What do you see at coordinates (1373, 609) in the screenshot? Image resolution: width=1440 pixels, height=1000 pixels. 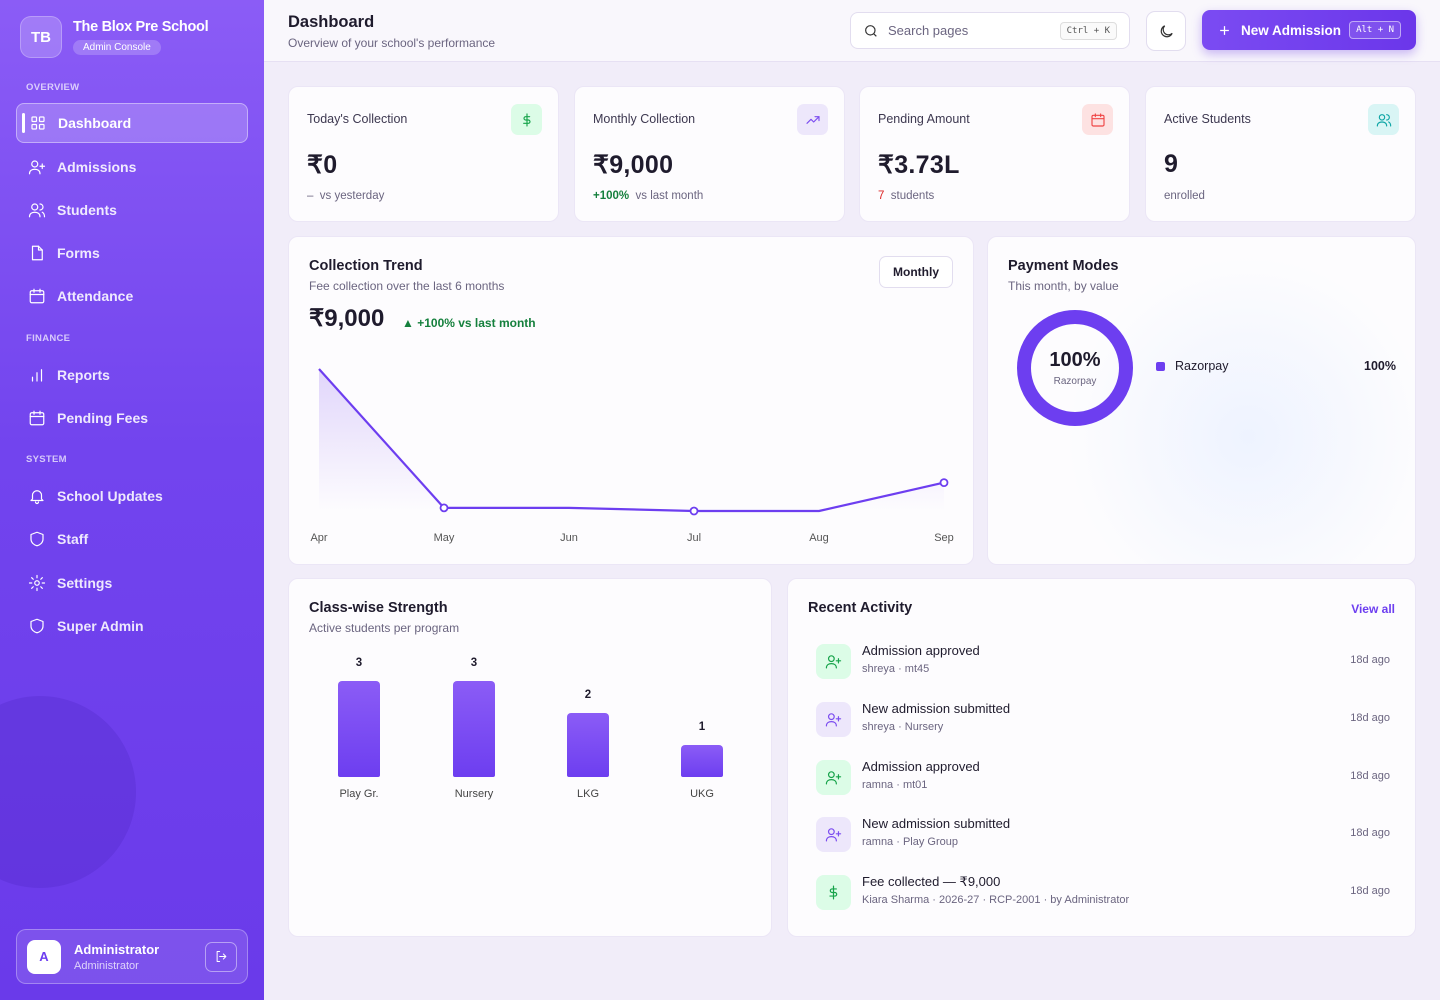 I see `view-all-link: View all` at bounding box center [1373, 609].